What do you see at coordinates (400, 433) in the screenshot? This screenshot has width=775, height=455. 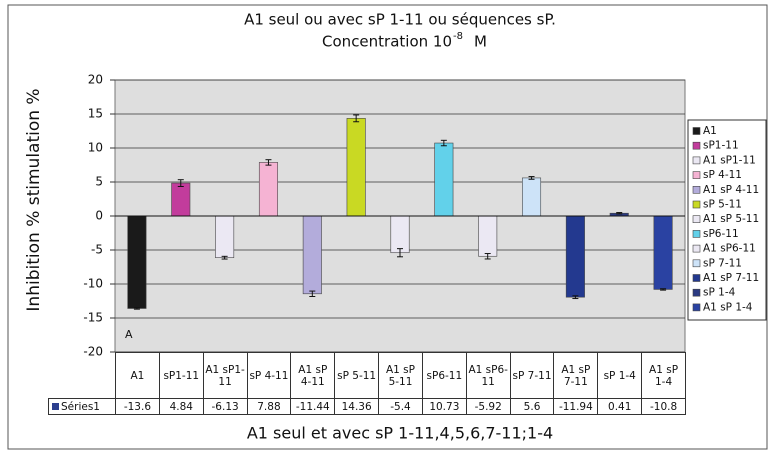 I see `x-axis-label: A1 seul et avec sP 1-11,4,5,6,7-11;1-4` at bounding box center [400, 433].